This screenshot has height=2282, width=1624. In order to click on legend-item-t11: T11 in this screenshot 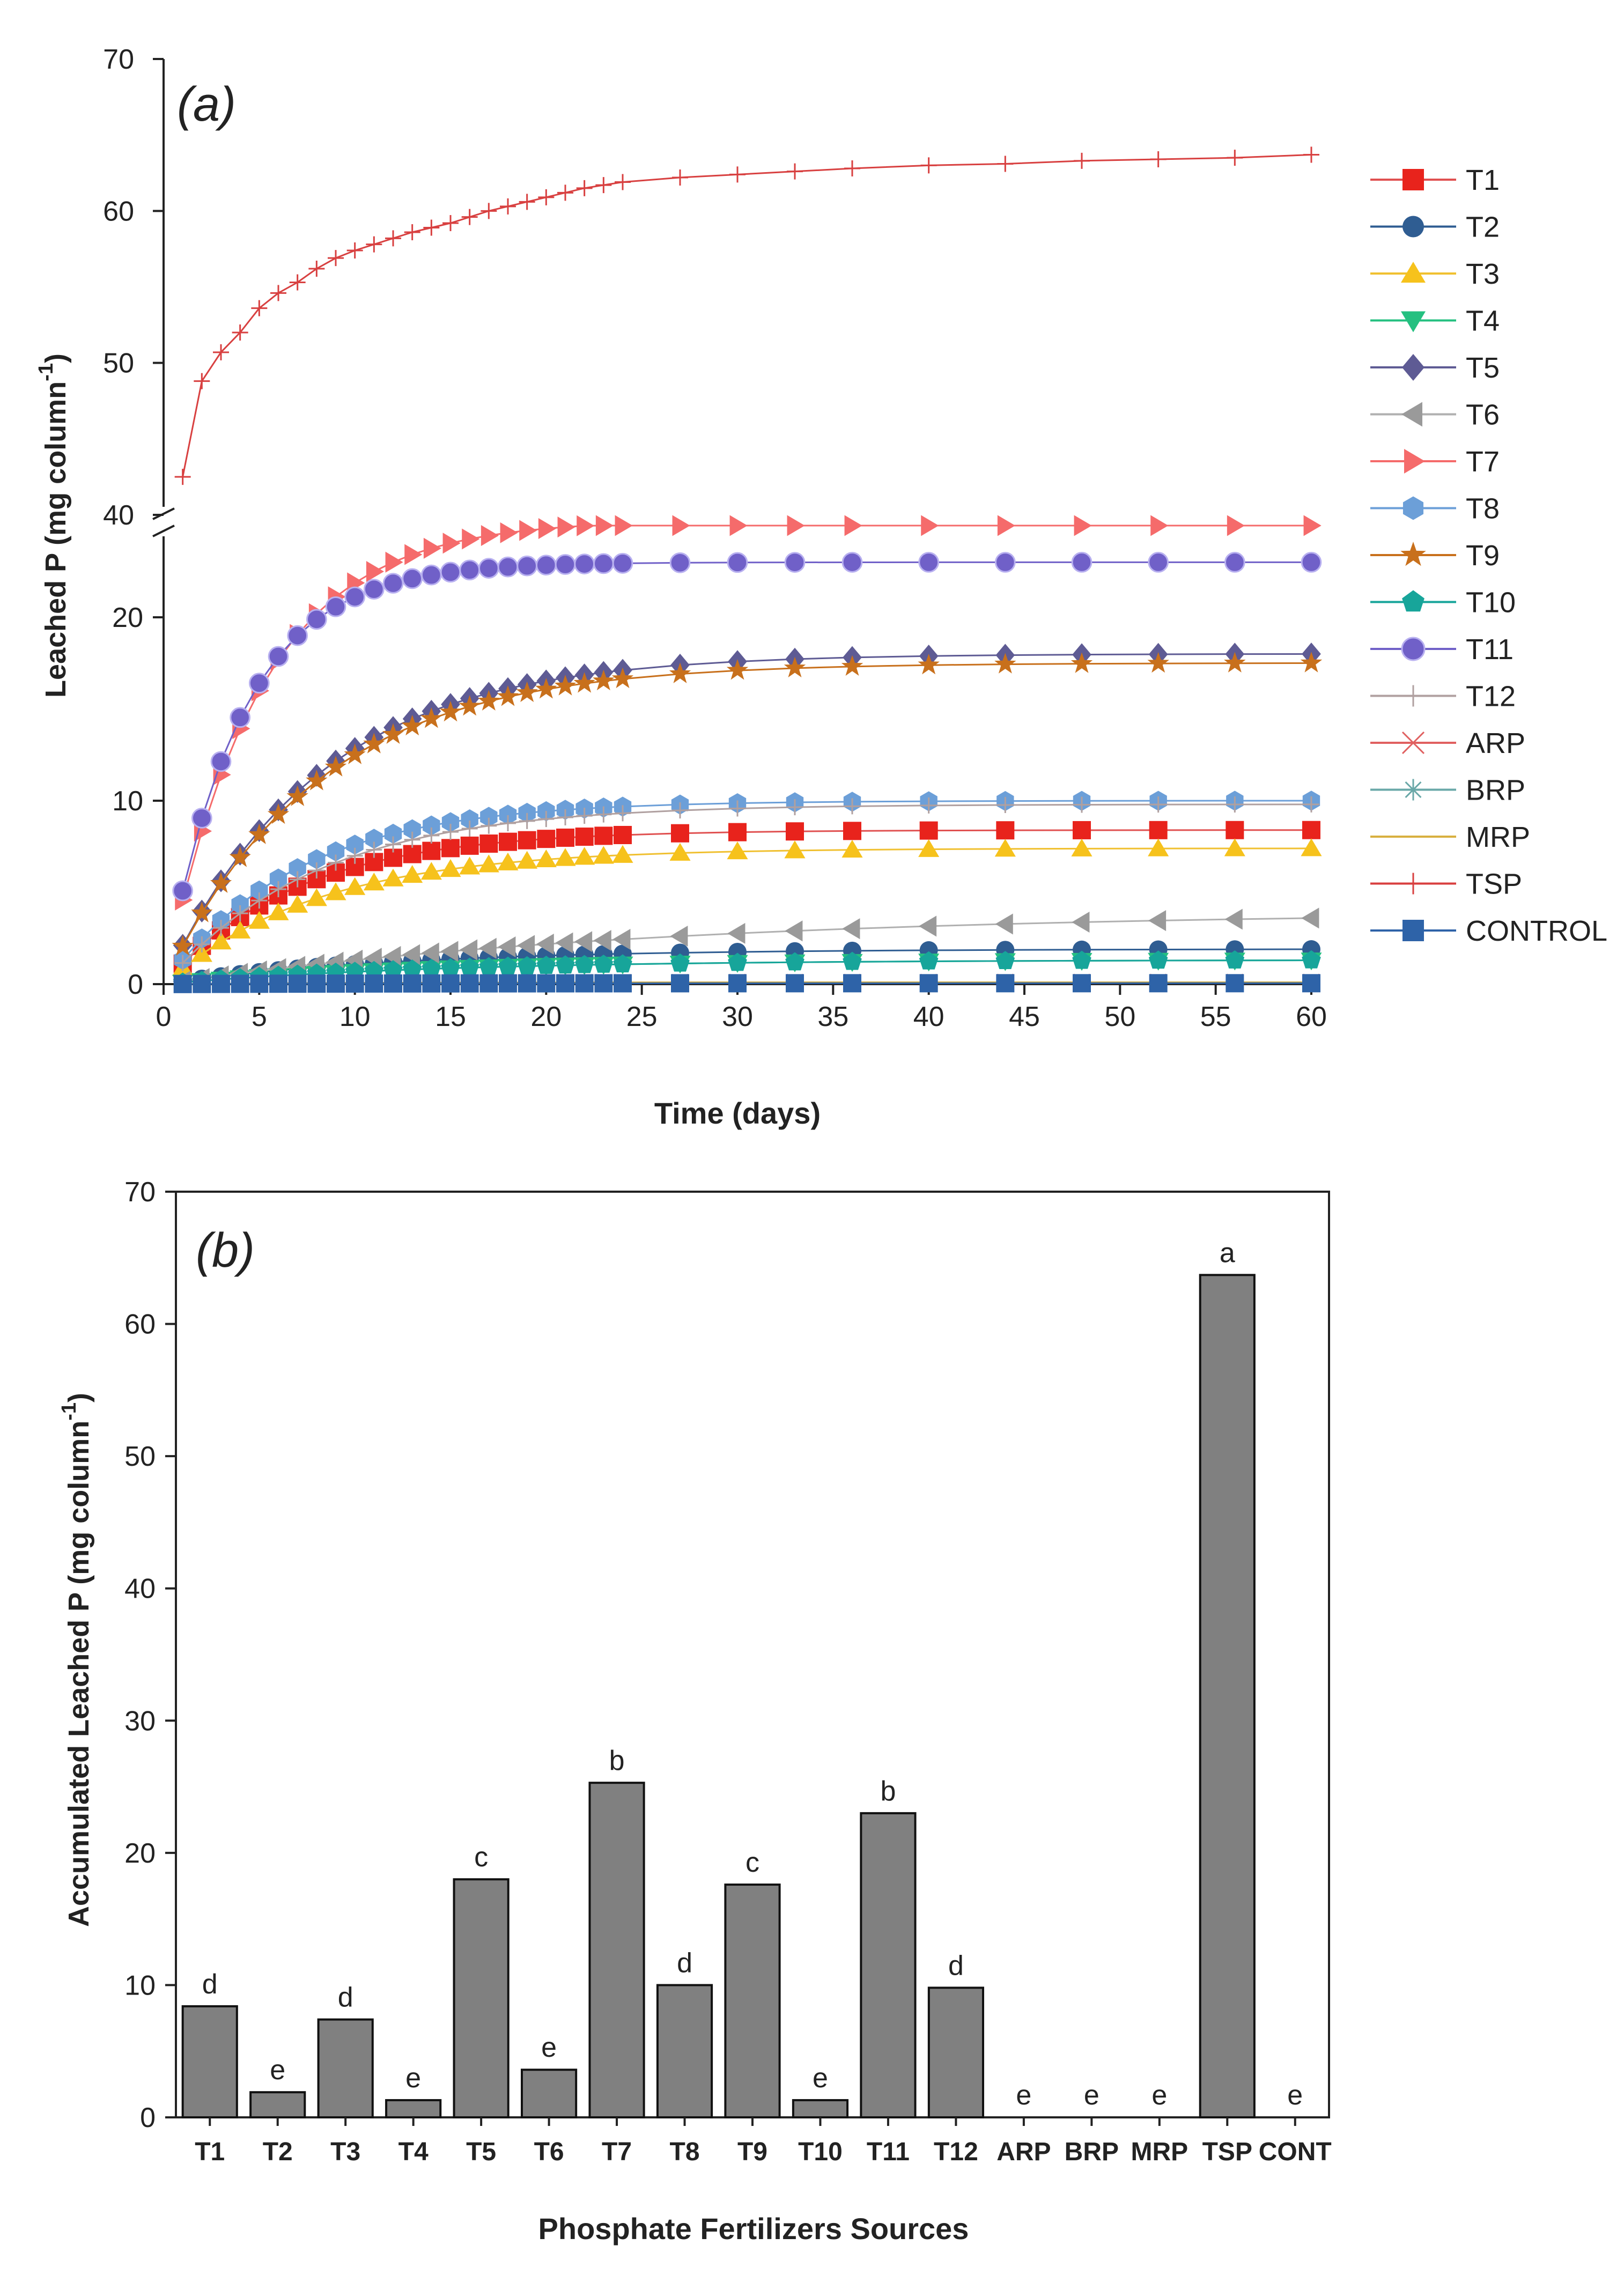, I will do `click(1442, 650)`.